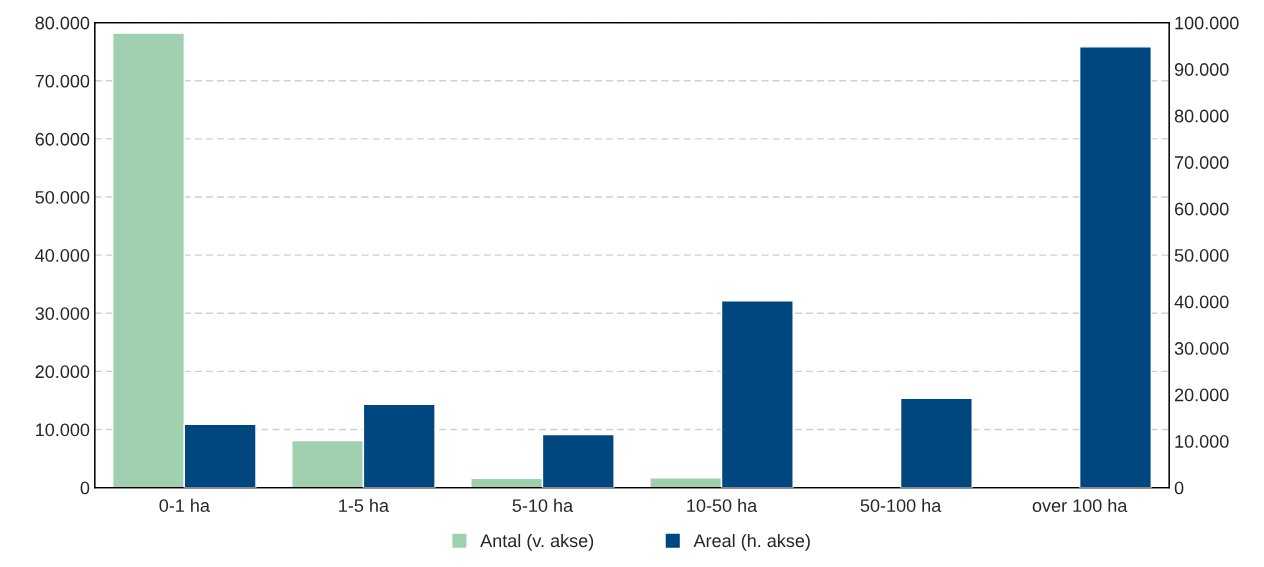  I want to click on y2-tick-label: 40.000, so click(1201, 302).